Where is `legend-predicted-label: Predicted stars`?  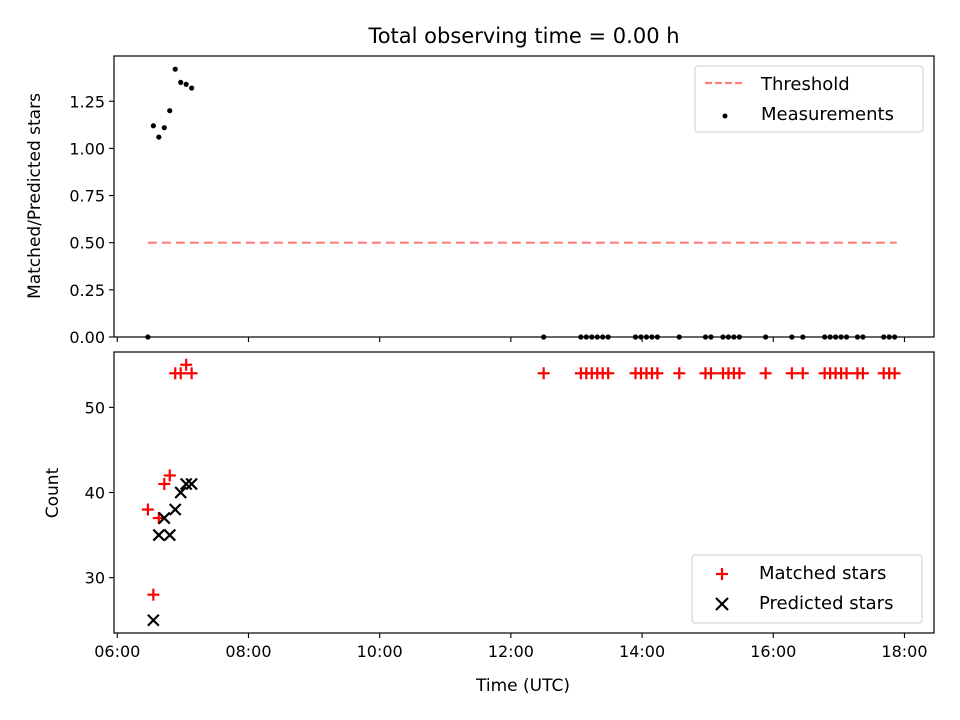 legend-predicted-label: Predicted stars is located at coordinates (826, 603).